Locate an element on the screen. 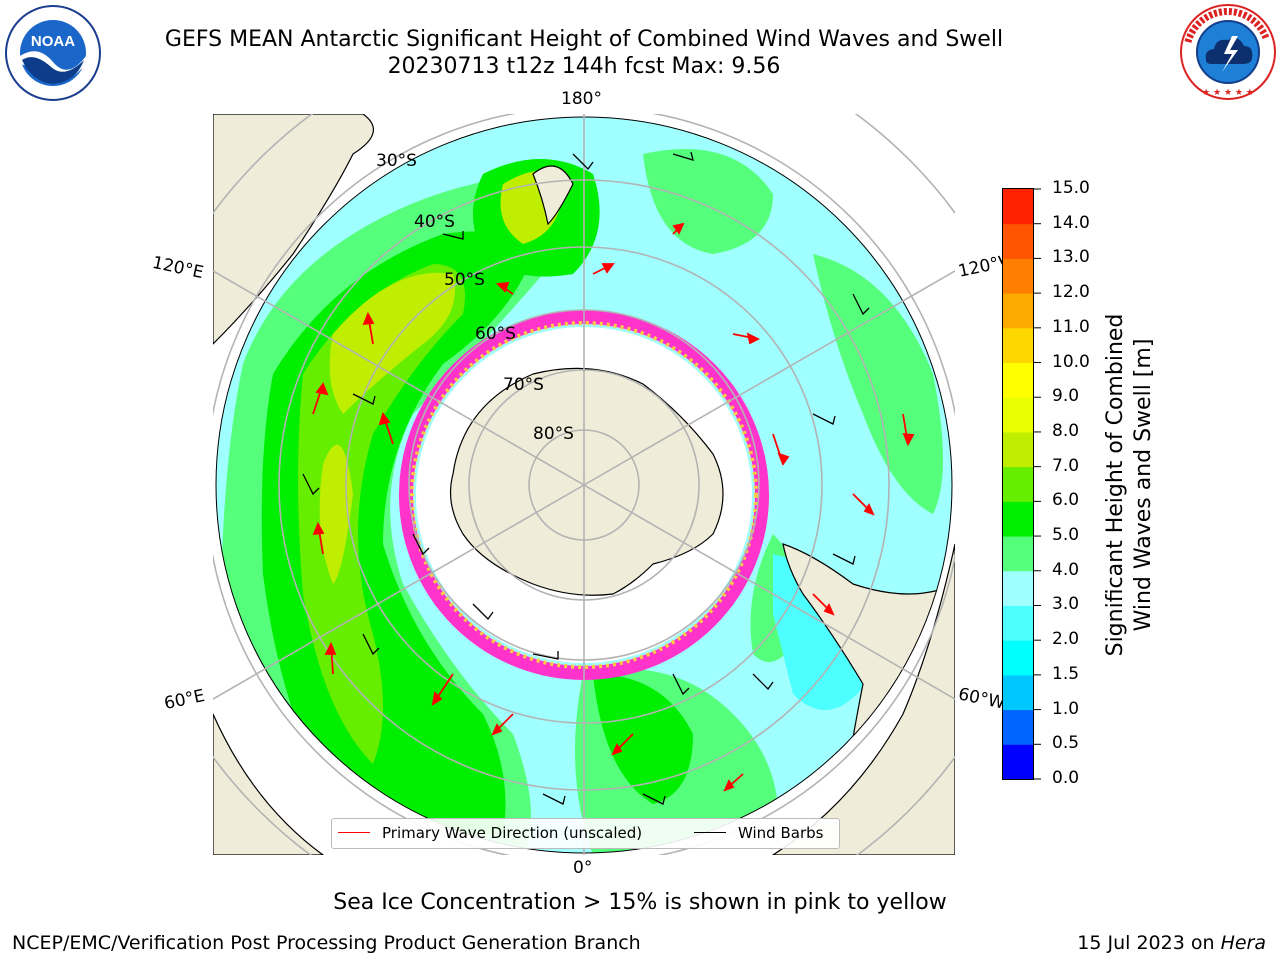  colorbar-tick-label: 1.0 is located at coordinates (1066, 708).